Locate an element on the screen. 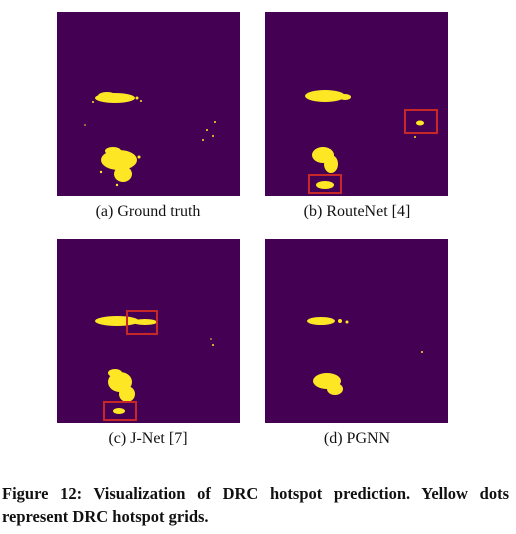  heatmap-pgnn is located at coordinates (356, 331).